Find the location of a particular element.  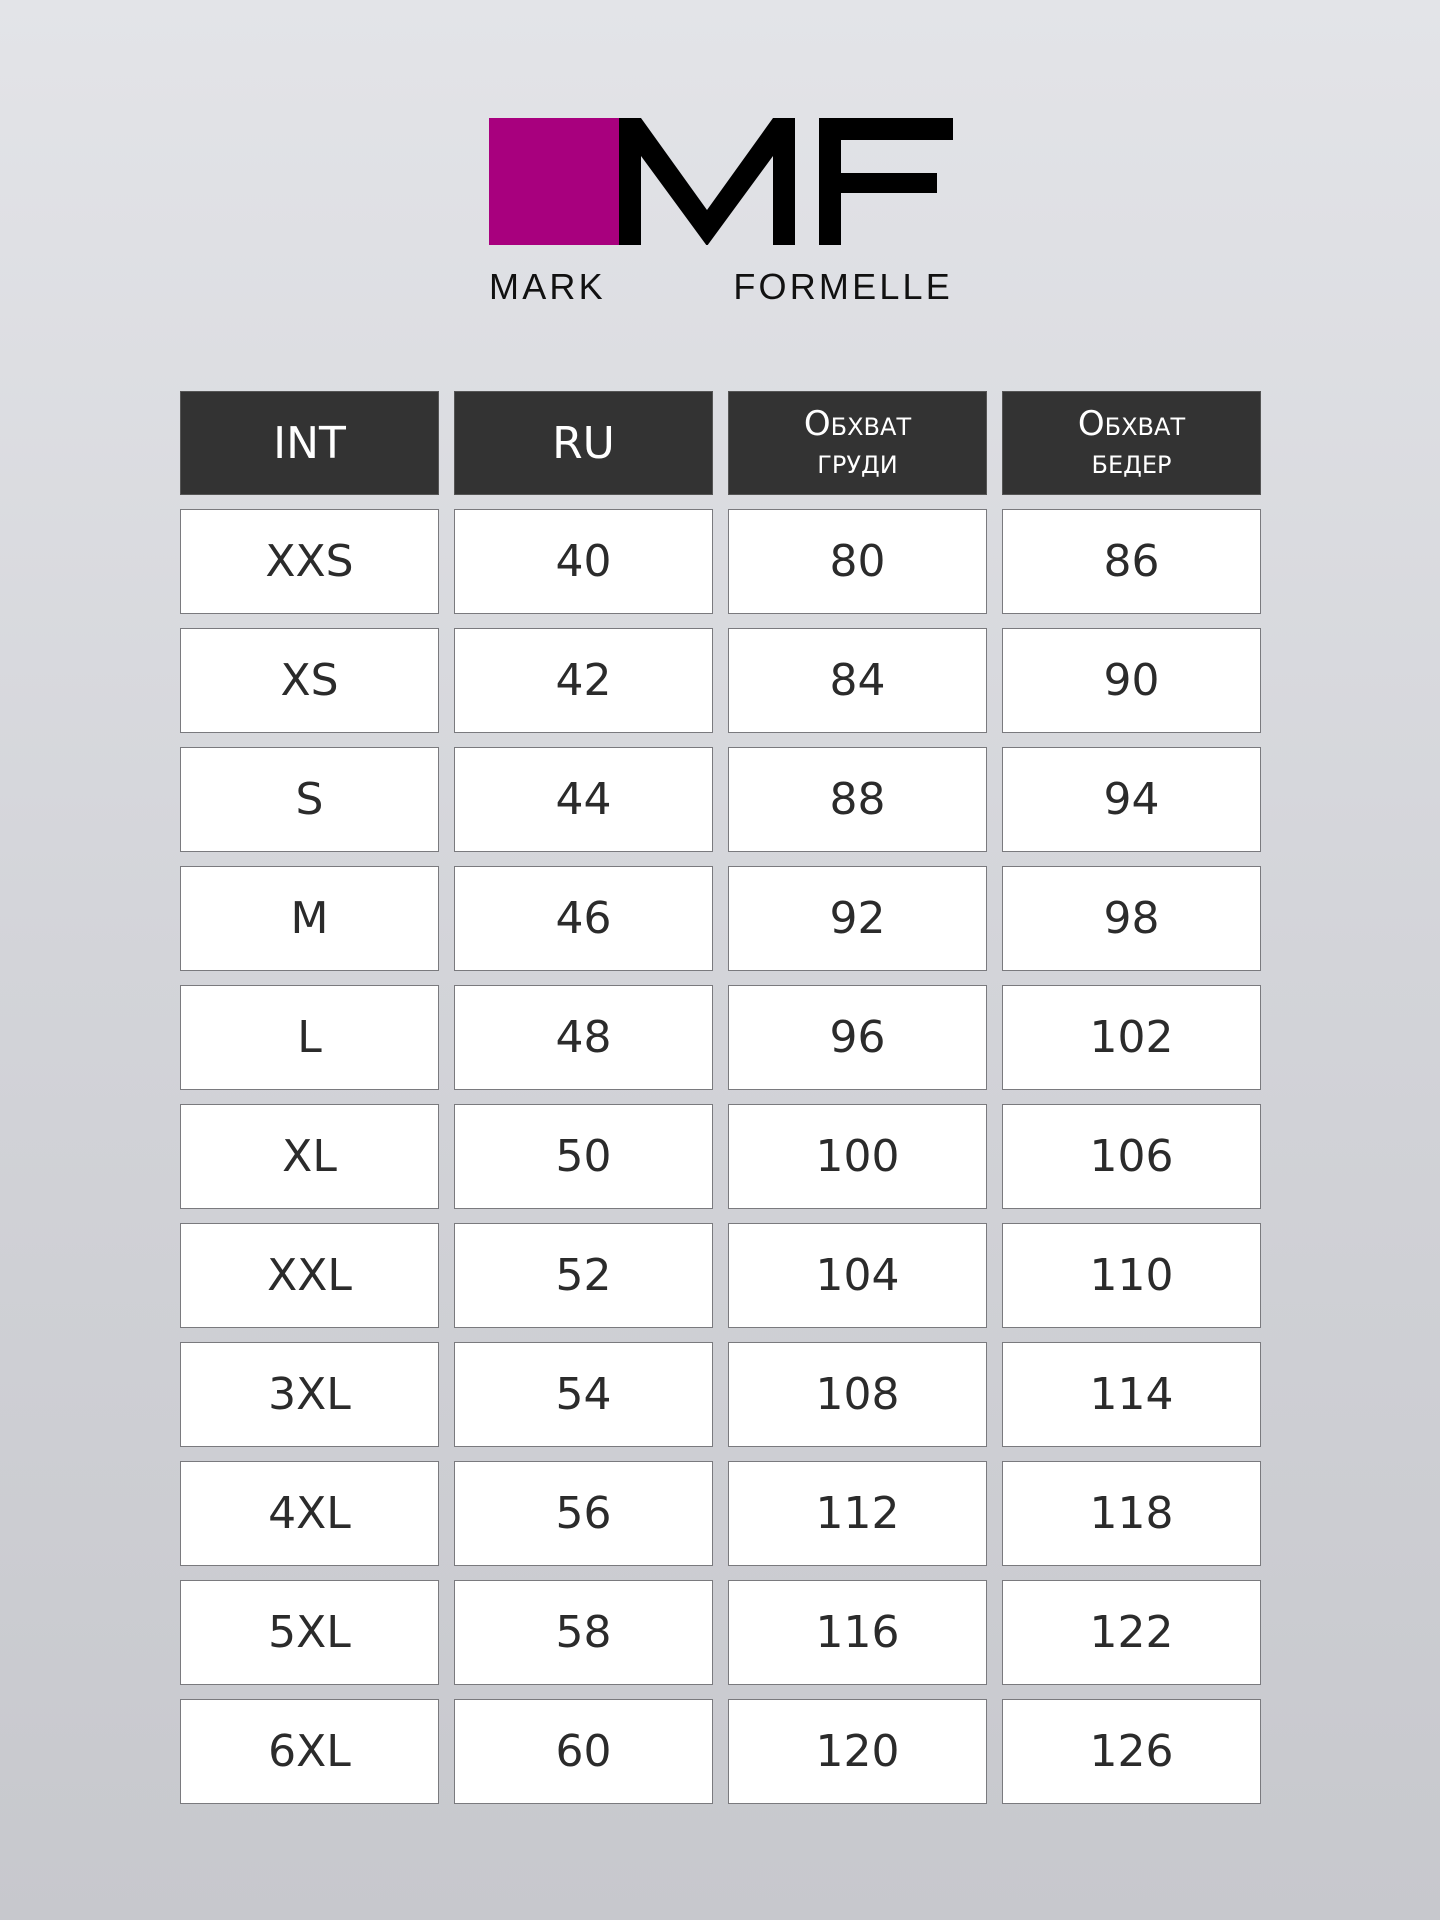

header-label: INT is located at coordinates (309, 443).